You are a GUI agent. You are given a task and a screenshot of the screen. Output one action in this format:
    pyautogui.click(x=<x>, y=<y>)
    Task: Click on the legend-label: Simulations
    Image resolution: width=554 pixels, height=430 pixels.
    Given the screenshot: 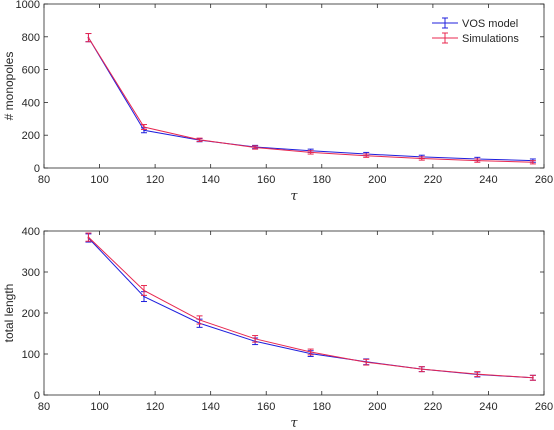 What is the action you would take?
    pyautogui.click(x=490, y=39)
    